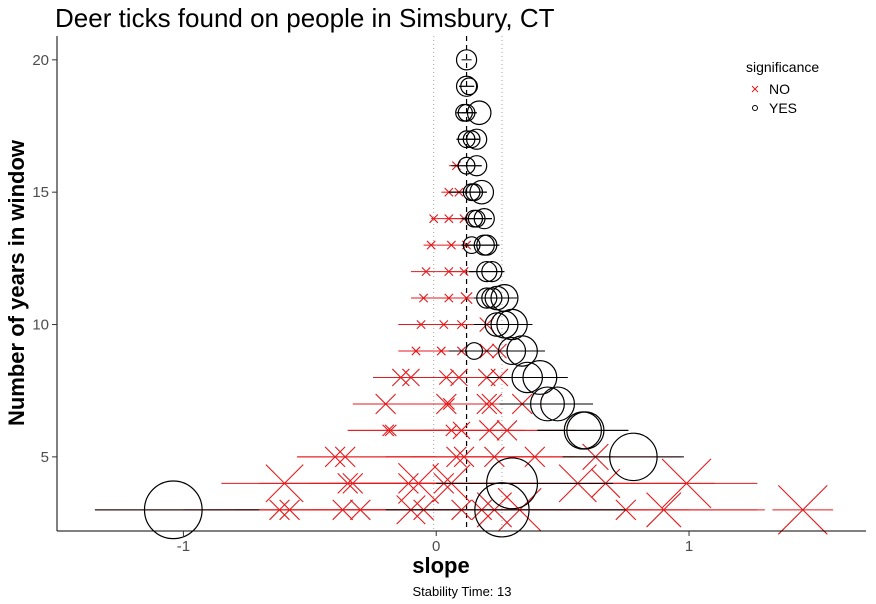 The image size is (876, 604). Describe the element at coordinates (782, 67) in the screenshot. I see `legend-title: significance` at that location.